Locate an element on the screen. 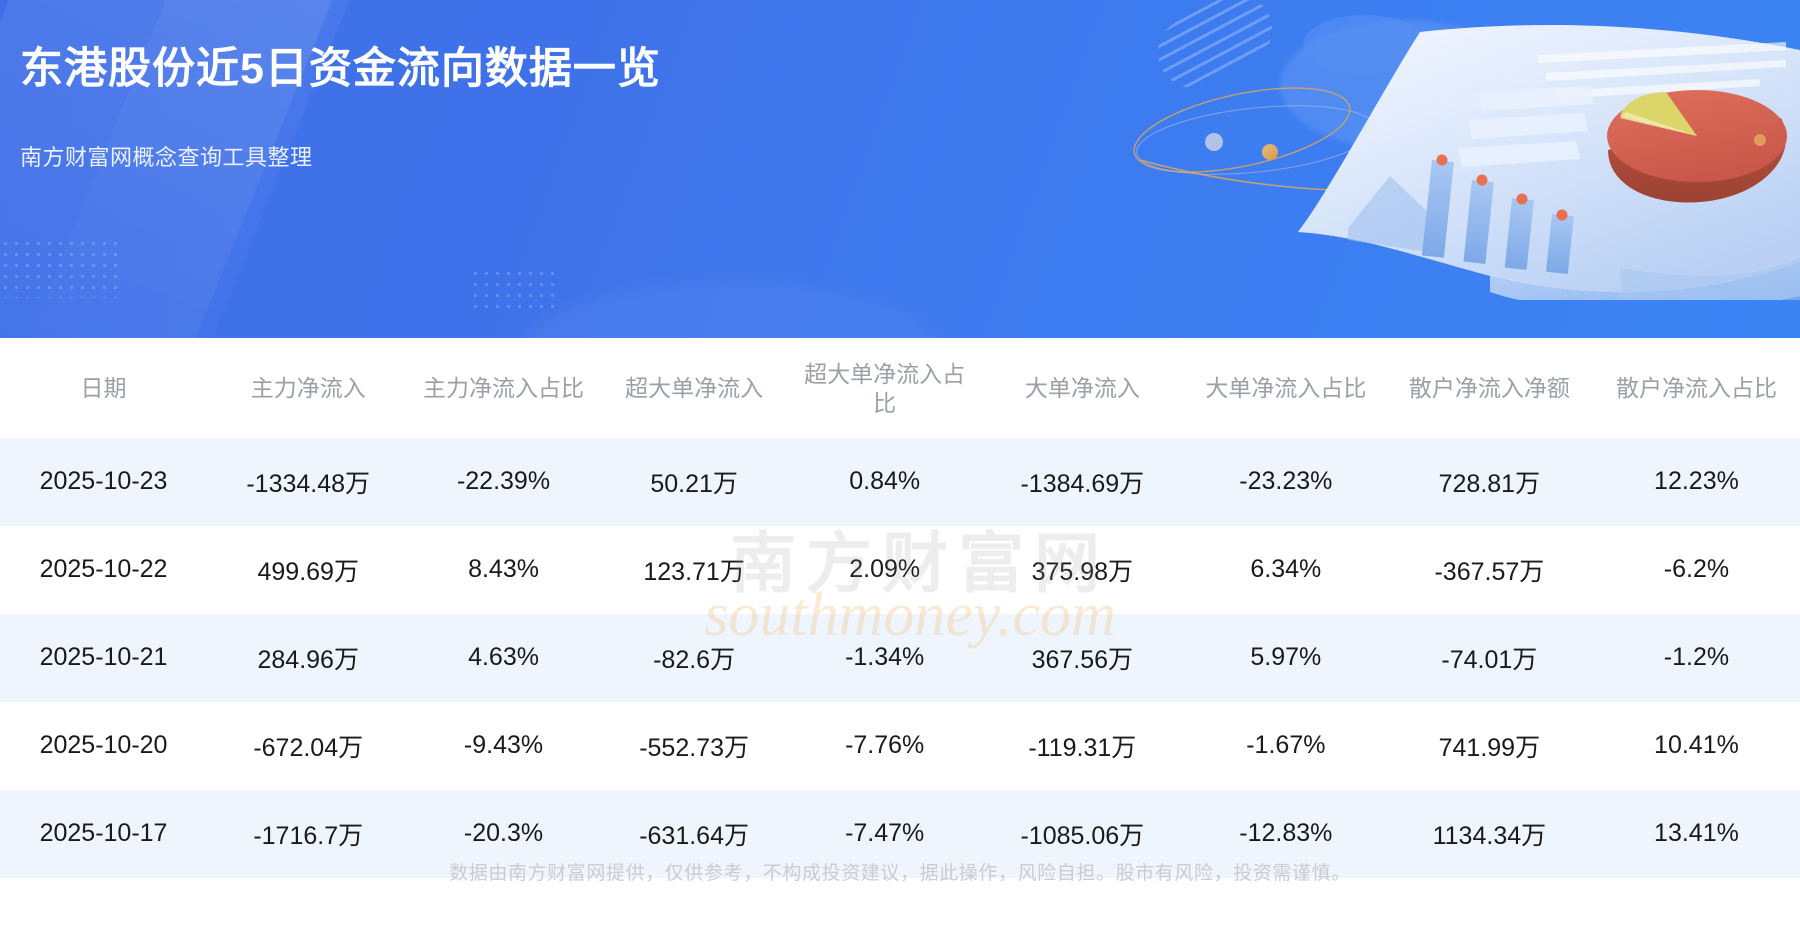 The image size is (1800, 928). cell-big-net: 367.56万 is located at coordinates (1082, 657).